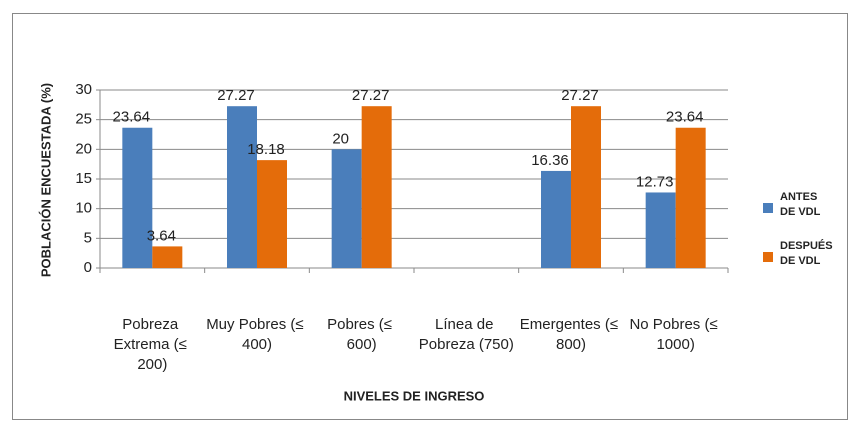 The height and width of the screenshot is (432, 861). Describe the element at coordinates (571, 334) in the screenshot. I see `x-tick-label: Emergentes (≤ 800)` at that location.